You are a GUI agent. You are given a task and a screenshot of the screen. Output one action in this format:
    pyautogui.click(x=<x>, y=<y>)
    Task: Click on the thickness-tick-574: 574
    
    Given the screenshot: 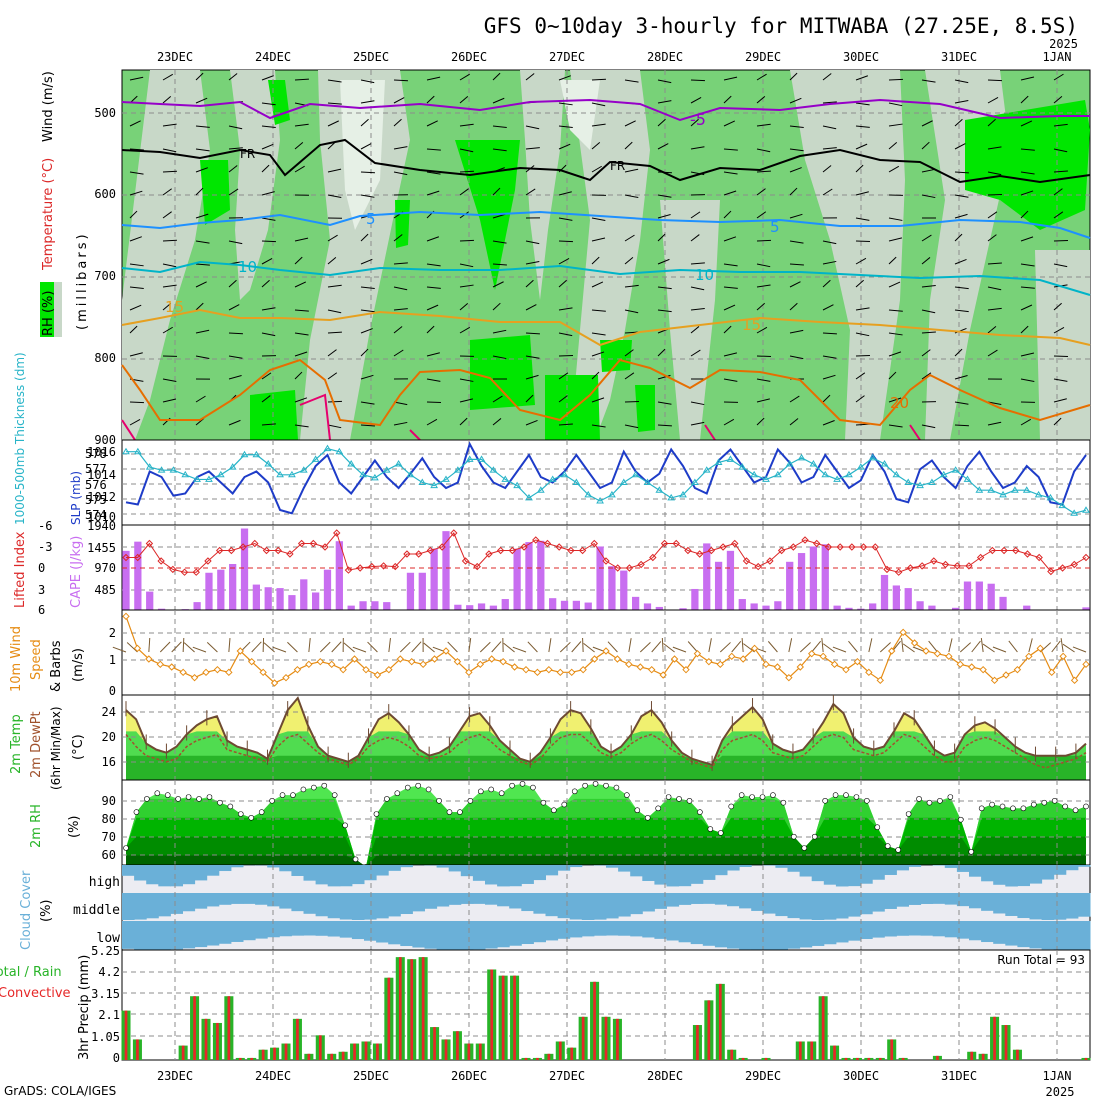 What is the action you would take?
    pyautogui.click(x=96, y=515)
    